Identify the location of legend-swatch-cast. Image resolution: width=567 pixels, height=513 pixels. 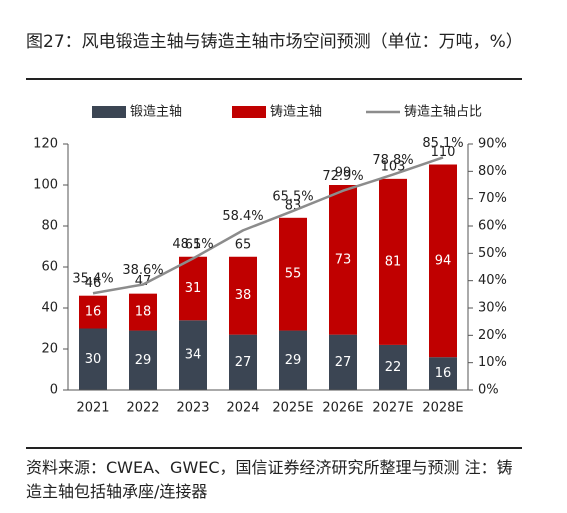
(249, 112).